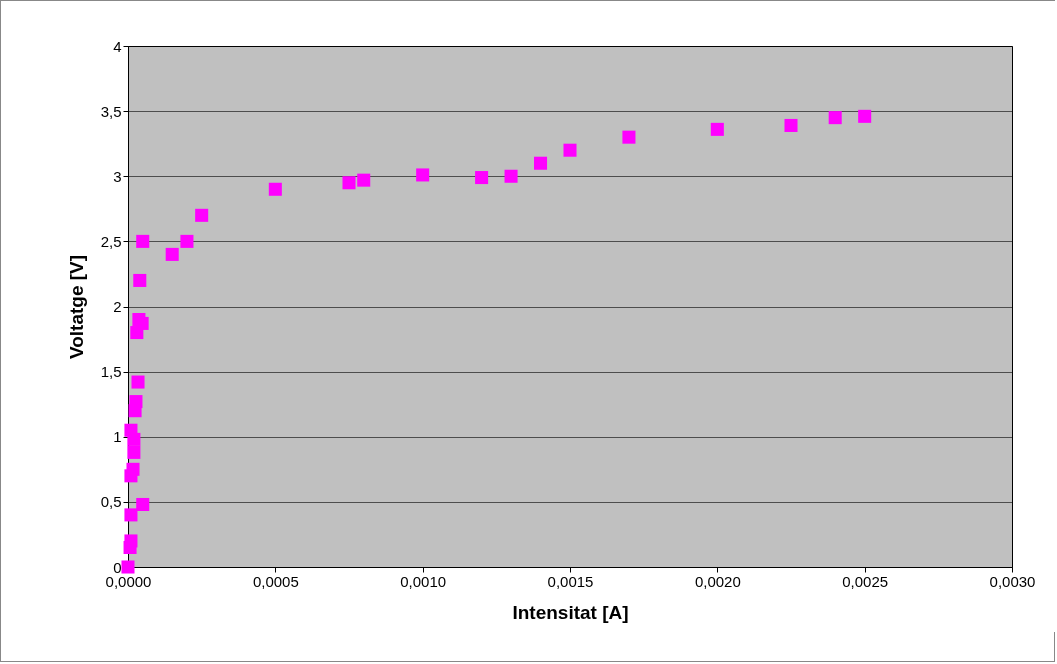 The width and height of the screenshot is (1057, 664). What do you see at coordinates (570, 581) in the screenshot?
I see `x-tick-label: 0,0015` at bounding box center [570, 581].